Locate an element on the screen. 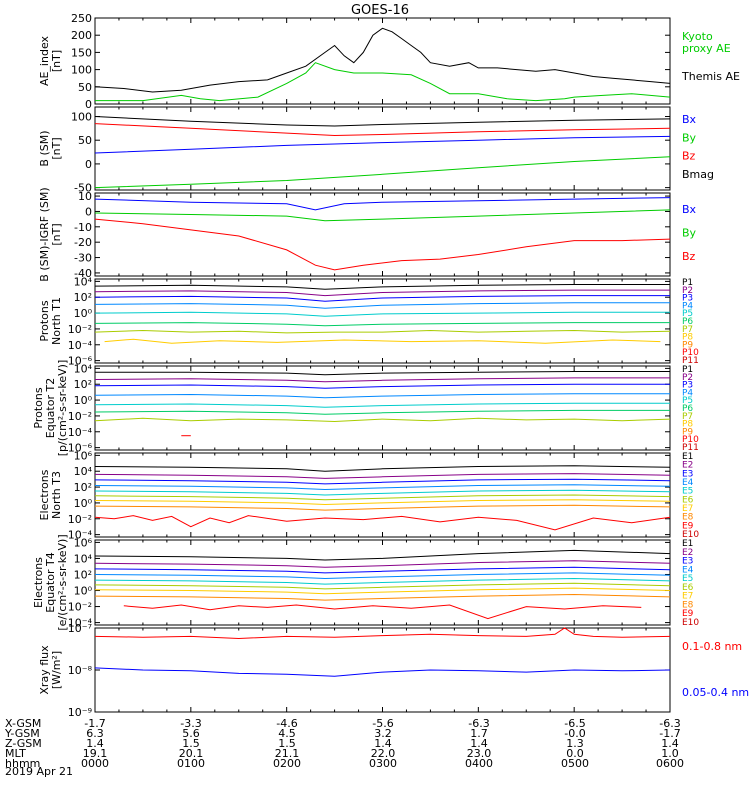 Image resolution: width=750 pixels, height=800 pixels. ephemeris-value: 0400 is located at coordinates (479, 763).